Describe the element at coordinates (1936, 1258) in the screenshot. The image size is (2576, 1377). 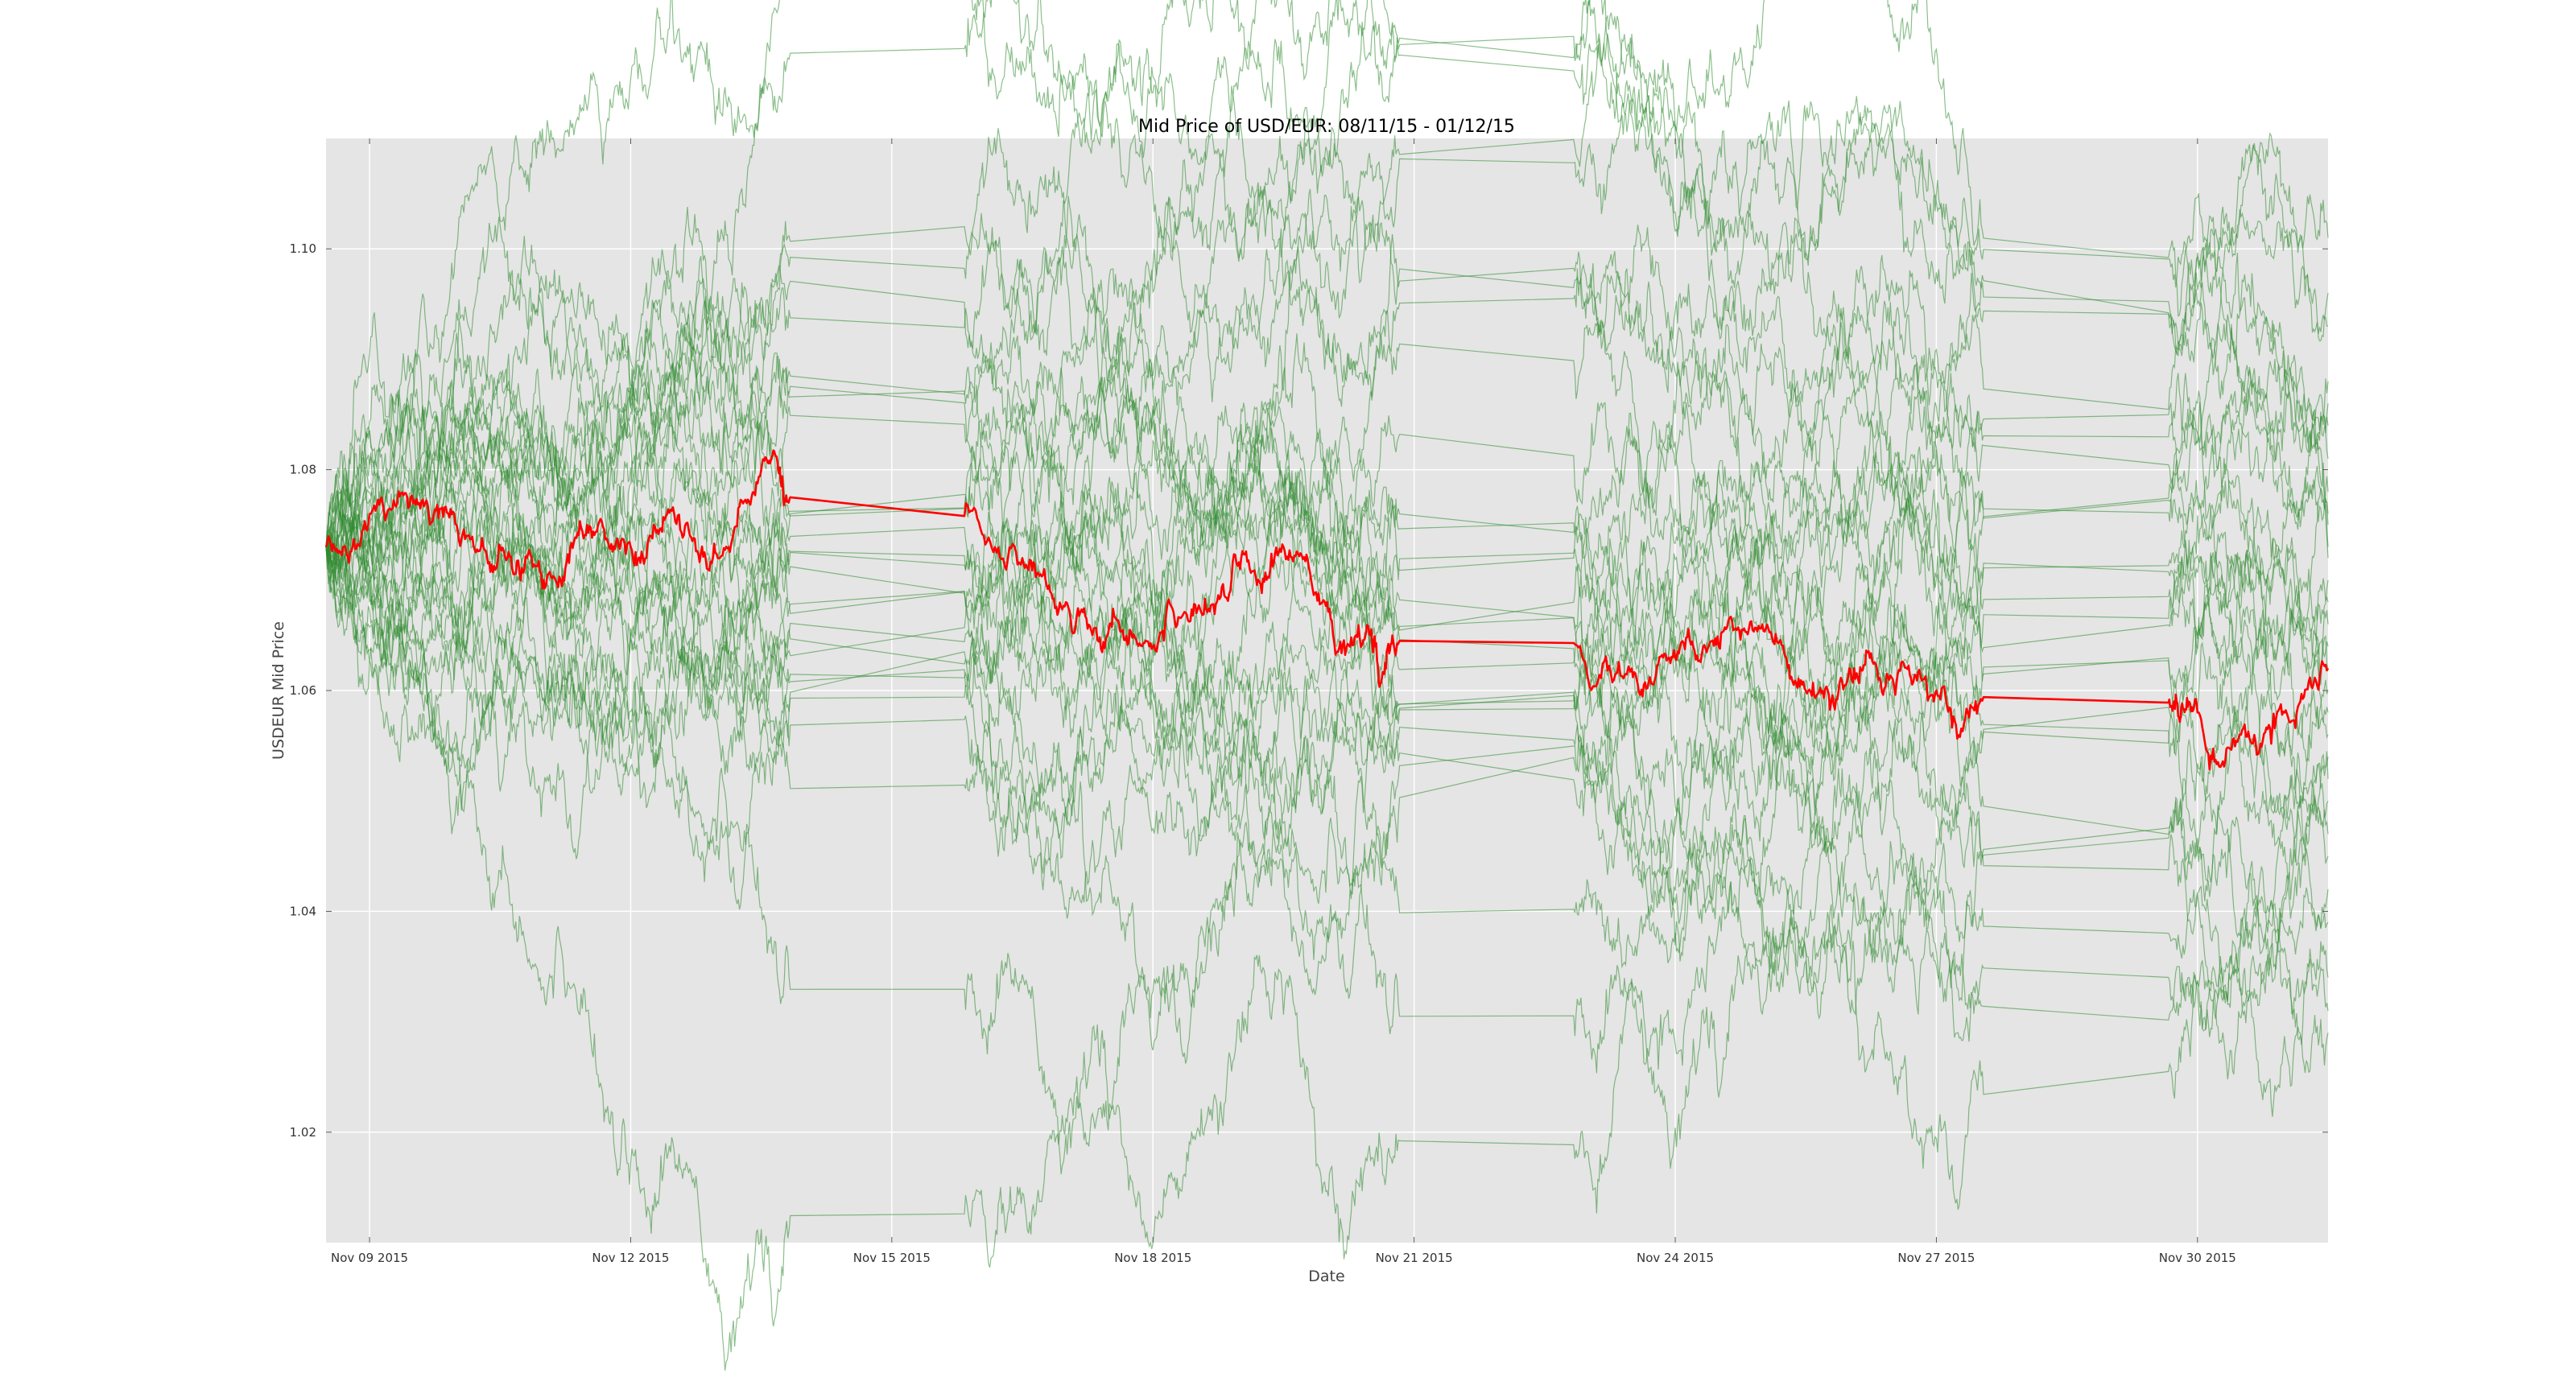
I see `x-tick-label: Nov 27 2015` at that location.